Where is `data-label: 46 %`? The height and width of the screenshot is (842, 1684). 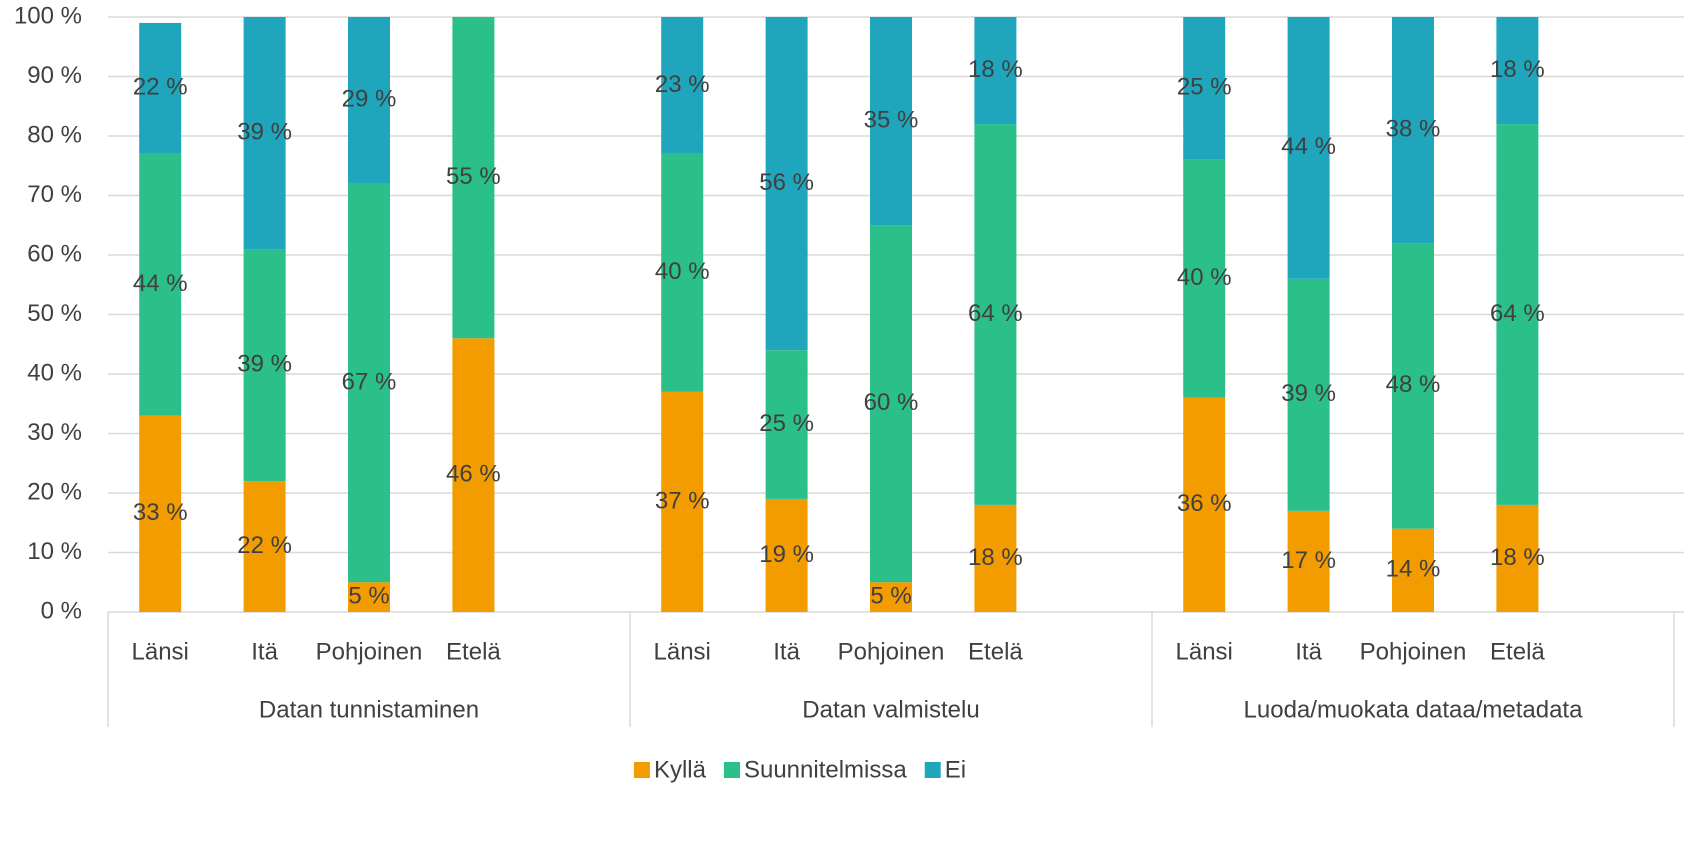
data-label: 46 % is located at coordinates (473, 473).